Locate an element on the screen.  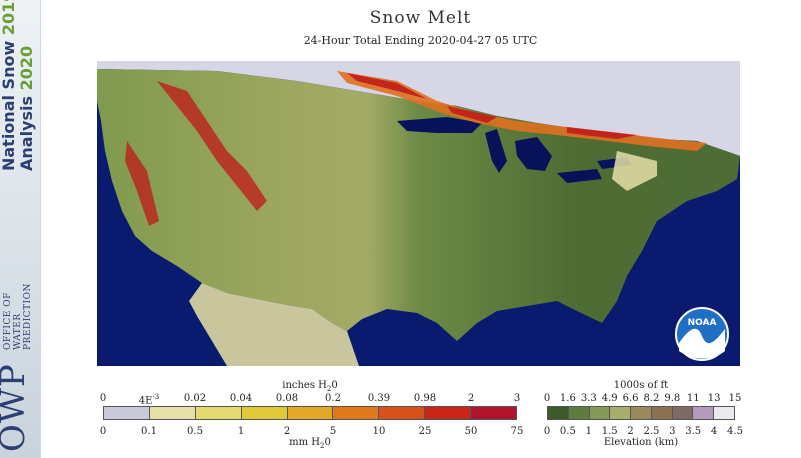
snow-bottom-tick-text: 75 is located at coordinates (517, 431).